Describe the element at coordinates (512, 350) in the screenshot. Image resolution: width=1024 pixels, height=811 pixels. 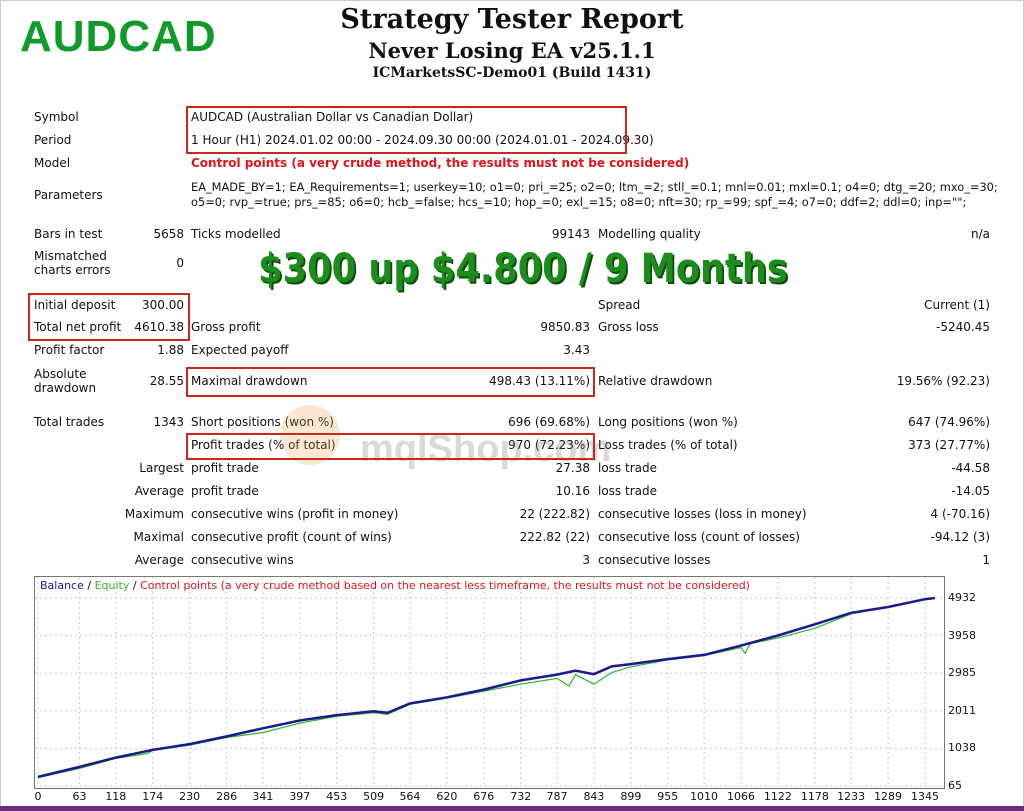
I see `stats-row: Profit factor 1.88 Expected payoff 3.43` at that location.